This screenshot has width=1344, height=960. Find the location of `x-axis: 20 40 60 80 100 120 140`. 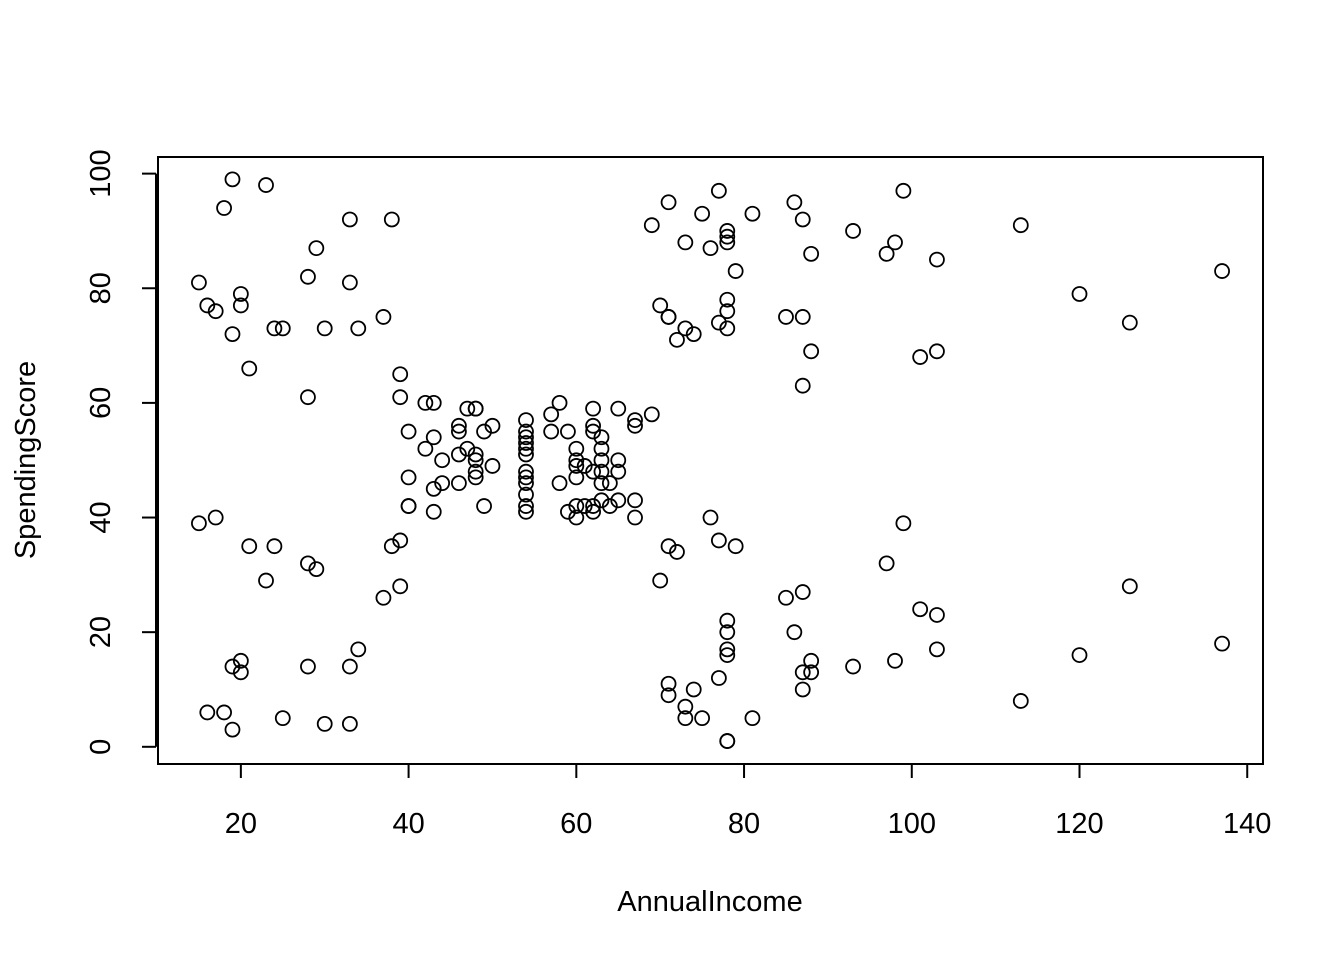

x-axis: 20 40 60 80 100 120 140 is located at coordinates (748, 801).